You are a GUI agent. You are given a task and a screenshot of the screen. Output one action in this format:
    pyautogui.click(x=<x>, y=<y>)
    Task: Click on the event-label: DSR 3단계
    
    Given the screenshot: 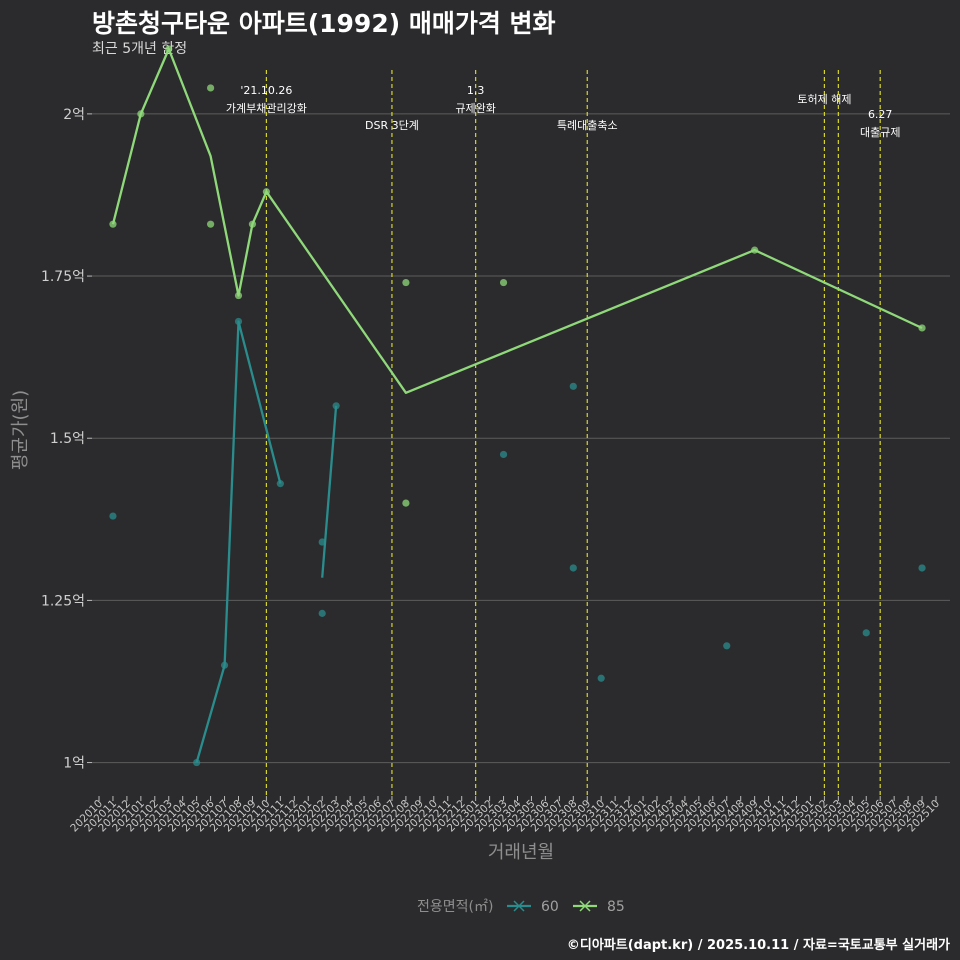 What is the action you would take?
    pyautogui.click(x=392, y=125)
    